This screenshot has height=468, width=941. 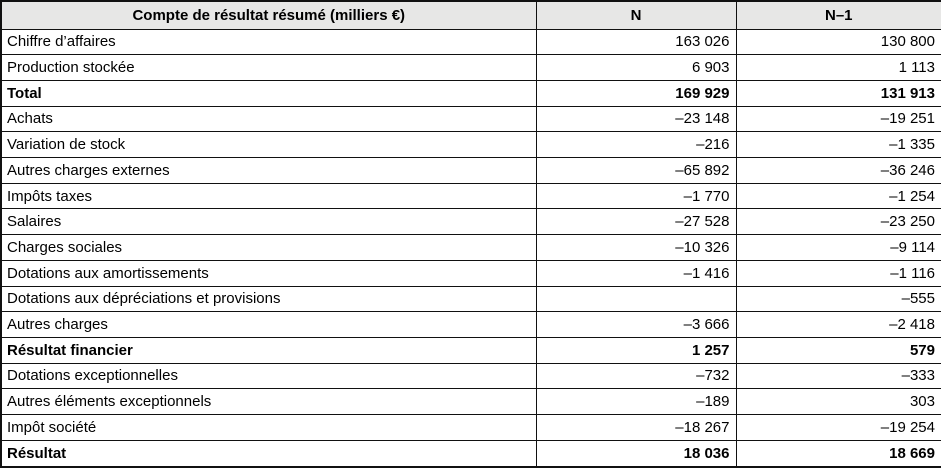 What do you see at coordinates (636, 15) in the screenshot?
I see `column-header-n: N` at bounding box center [636, 15].